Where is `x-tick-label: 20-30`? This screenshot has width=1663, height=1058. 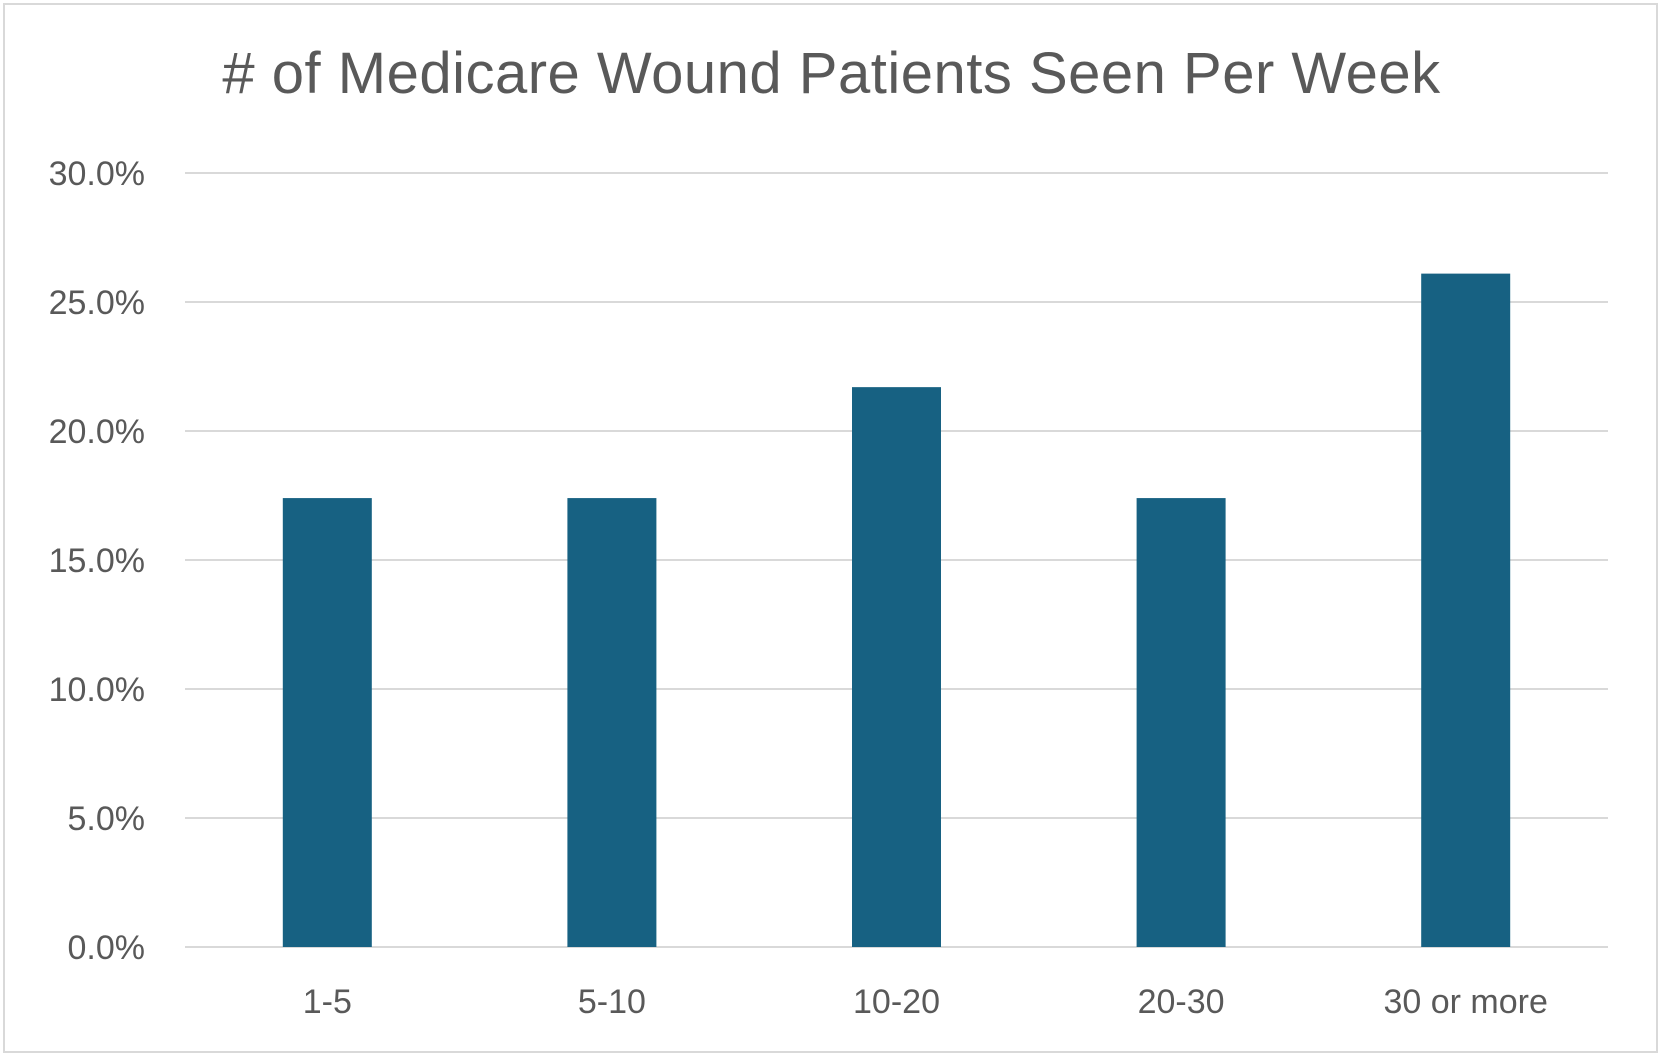 x-tick-label: 20-30 is located at coordinates (1181, 1002).